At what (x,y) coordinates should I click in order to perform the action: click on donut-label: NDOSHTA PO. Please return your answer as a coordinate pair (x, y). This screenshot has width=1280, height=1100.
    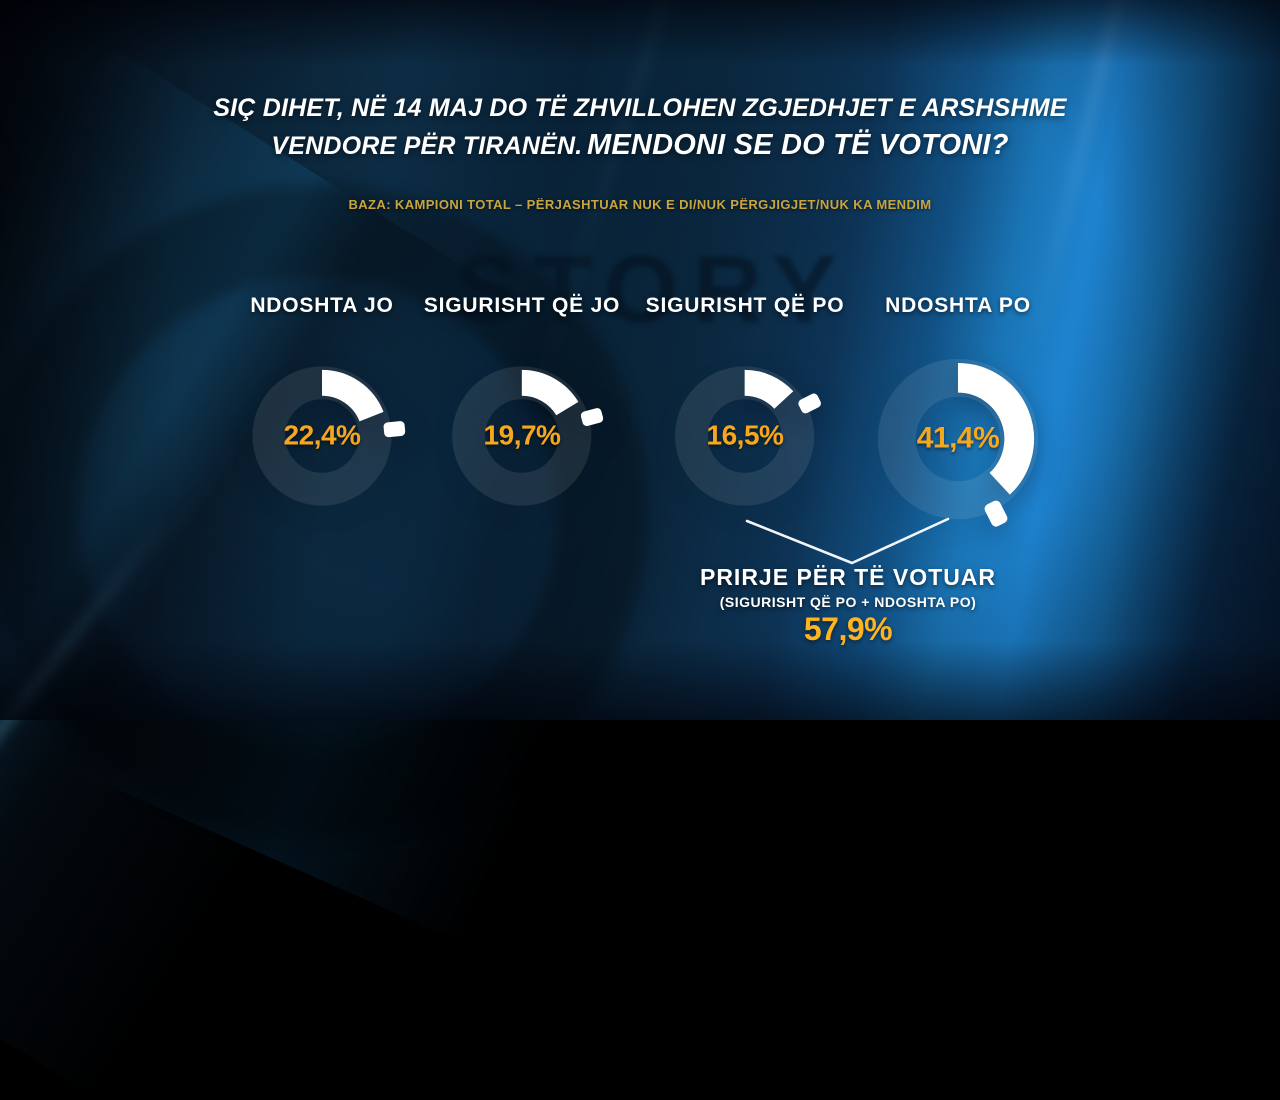
    Looking at the image, I should click on (958, 305).